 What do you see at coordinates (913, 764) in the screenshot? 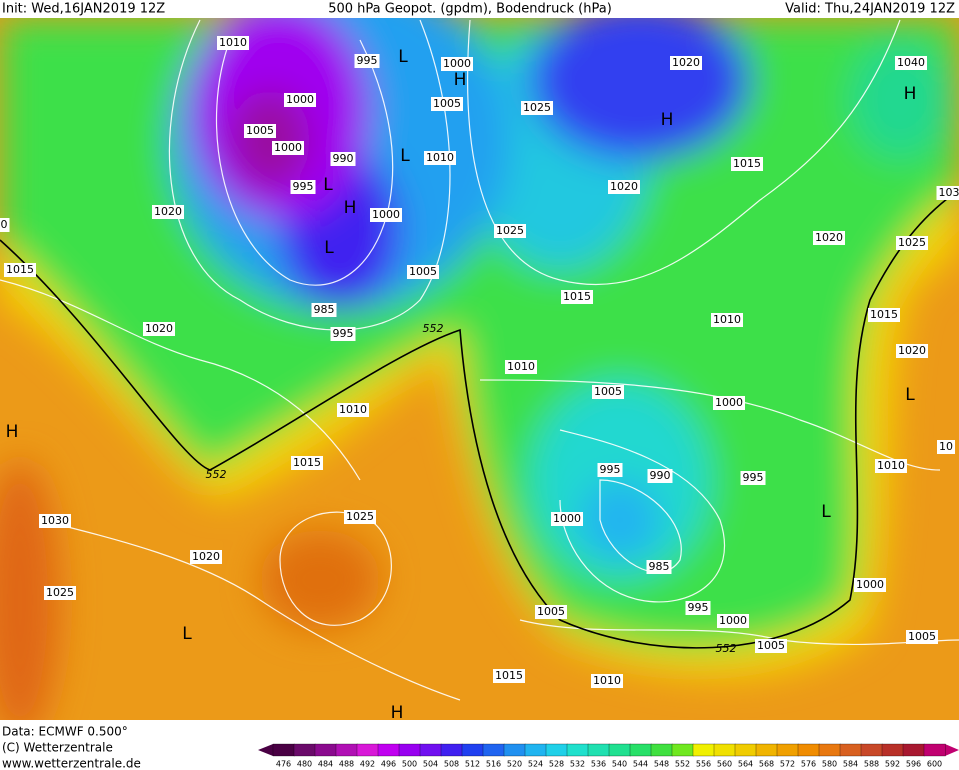
I see `colorbar-tick-label: 596` at bounding box center [913, 764].